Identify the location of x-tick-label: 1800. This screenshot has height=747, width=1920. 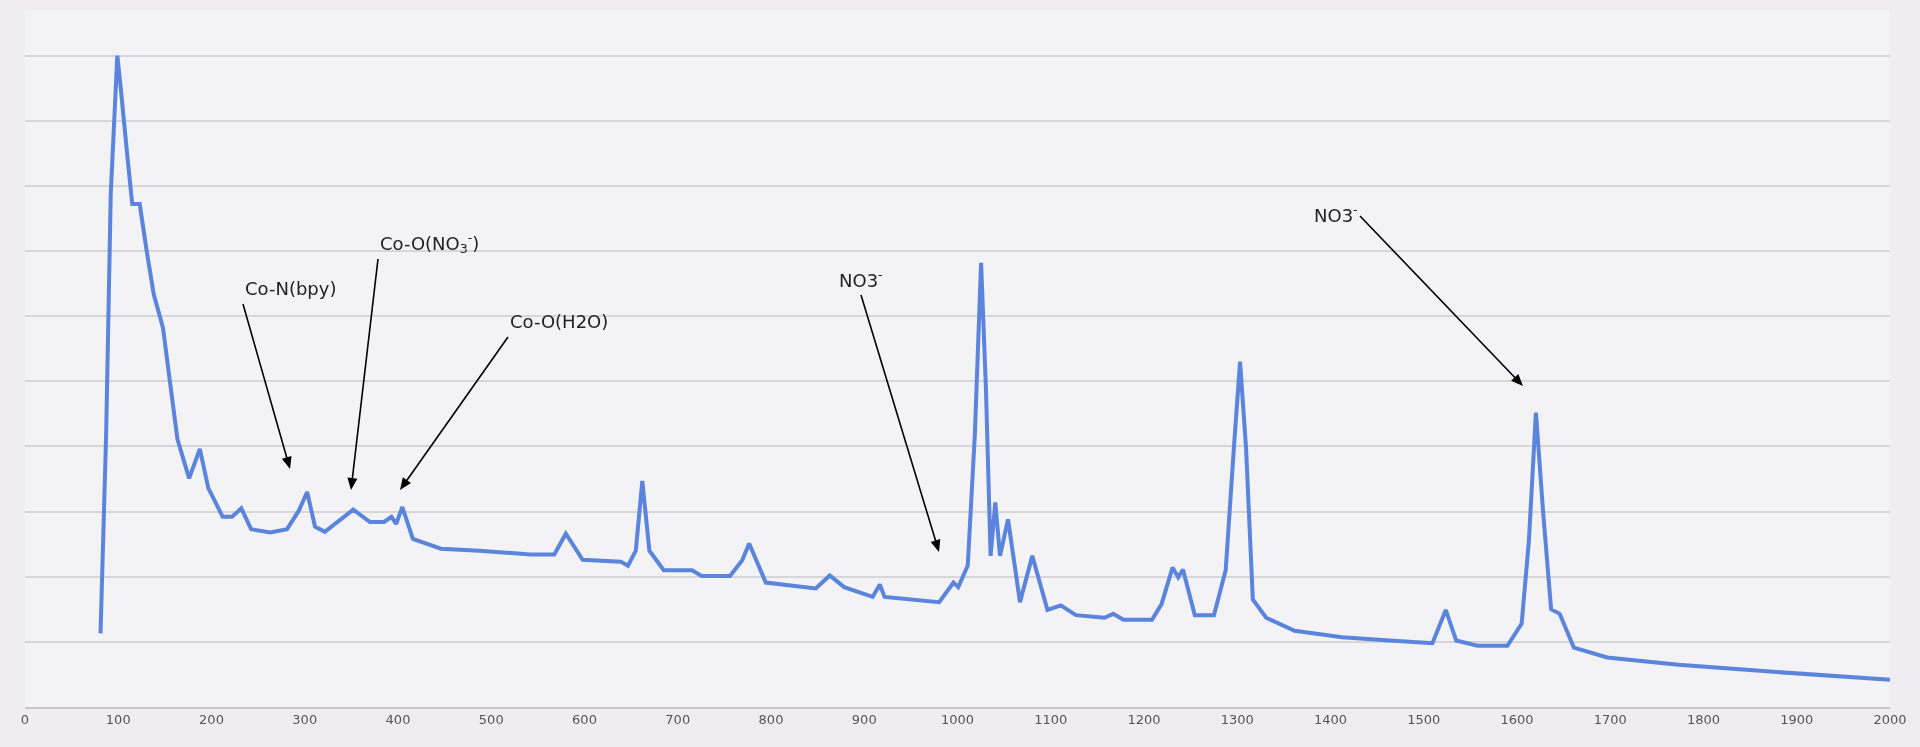
(1703, 720).